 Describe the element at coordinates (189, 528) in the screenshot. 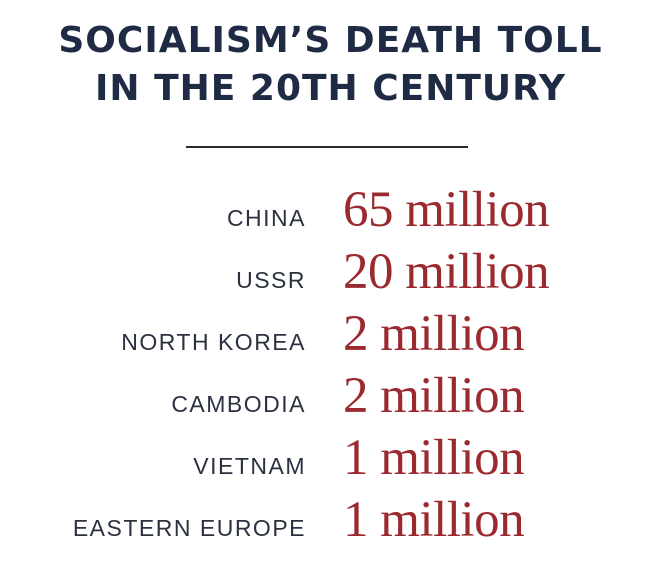

I see `country-label: EASTERN EUROPE` at that location.